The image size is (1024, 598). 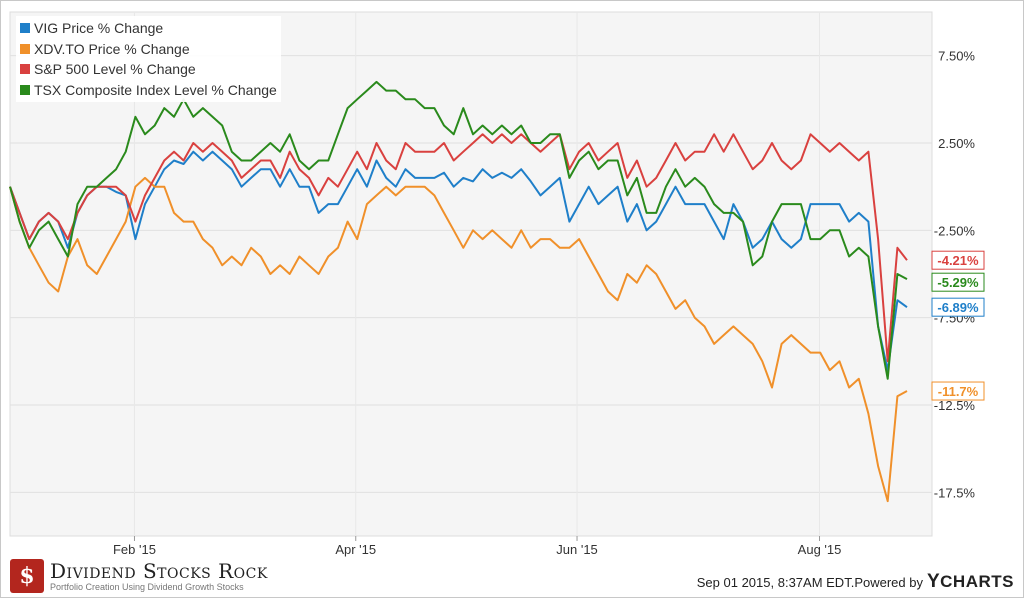 What do you see at coordinates (888, 582) in the screenshot?
I see `powered-by: Powered by` at bounding box center [888, 582].